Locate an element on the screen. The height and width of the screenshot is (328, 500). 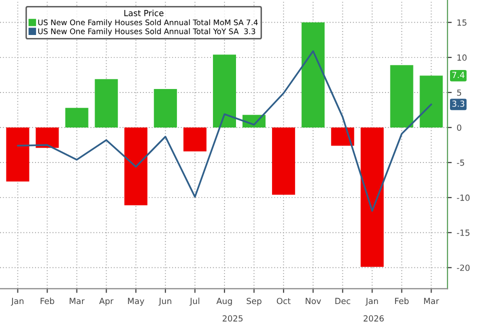
x-tick-label: Aug is located at coordinates (224, 302).